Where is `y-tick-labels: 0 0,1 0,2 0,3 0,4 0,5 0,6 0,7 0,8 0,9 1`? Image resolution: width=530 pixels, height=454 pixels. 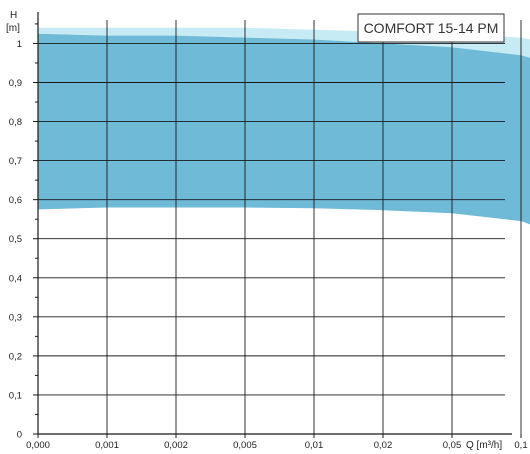
y-tick-labels: 0 0,1 0,2 0,3 0,4 0,5 0,6 0,7 0,8 0,9 1 is located at coordinates (15, 240).